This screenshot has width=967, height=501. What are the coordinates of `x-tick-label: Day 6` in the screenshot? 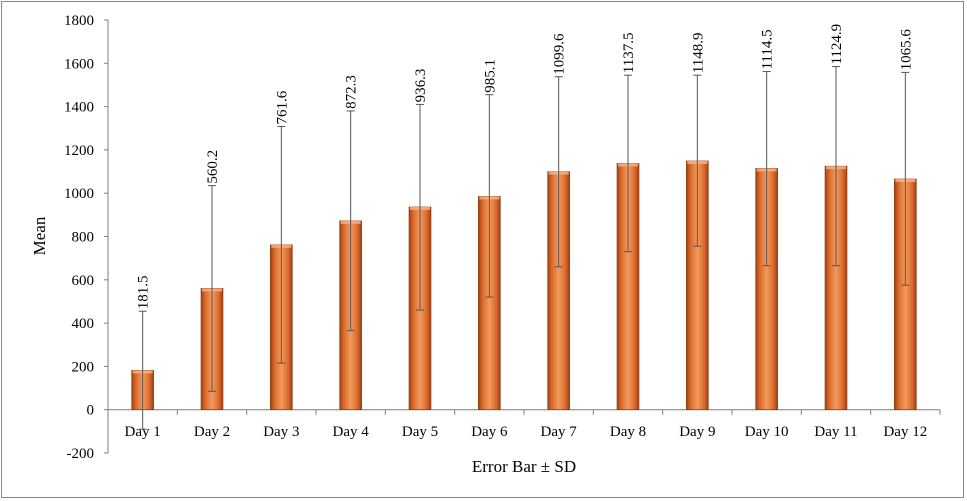 It's located at (489, 432).